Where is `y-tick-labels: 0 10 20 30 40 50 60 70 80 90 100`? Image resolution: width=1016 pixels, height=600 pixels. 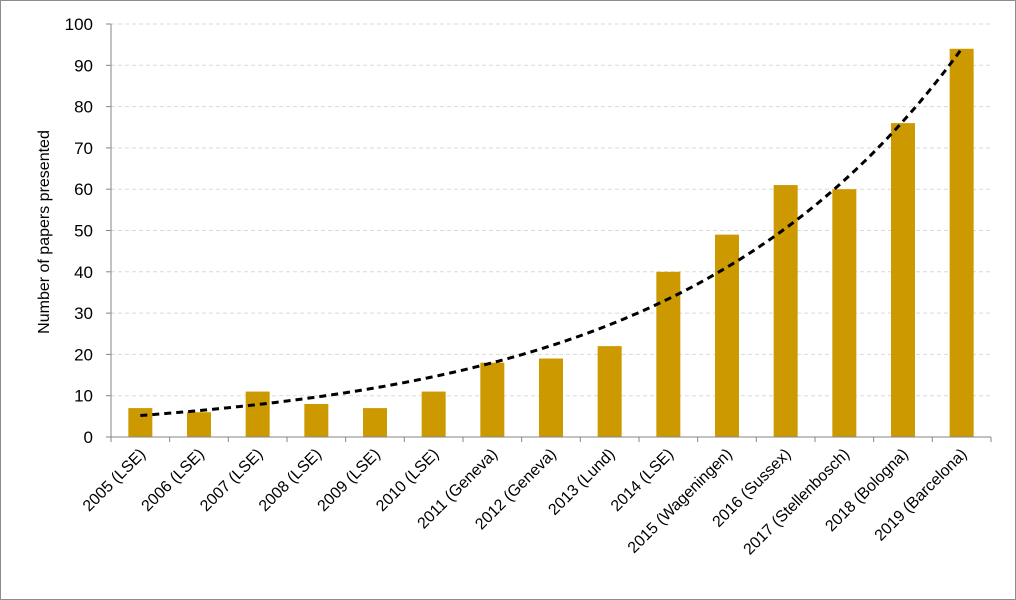 y-tick-labels: 0 10 20 30 40 50 60 70 80 90 100 is located at coordinates (79, 231).